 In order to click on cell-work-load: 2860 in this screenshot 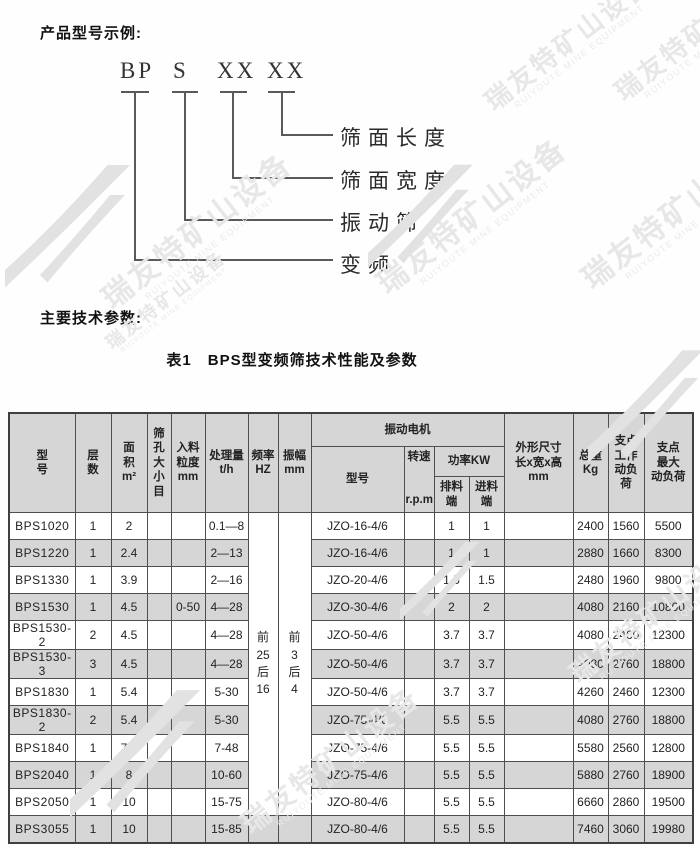, I will do `click(626, 802)`.